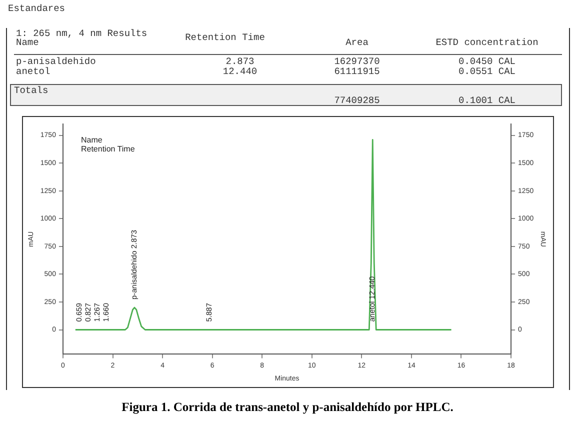  What do you see at coordinates (357, 100) in the screenshot?
I see `text: 77409285` at bounding box center [357, 100].